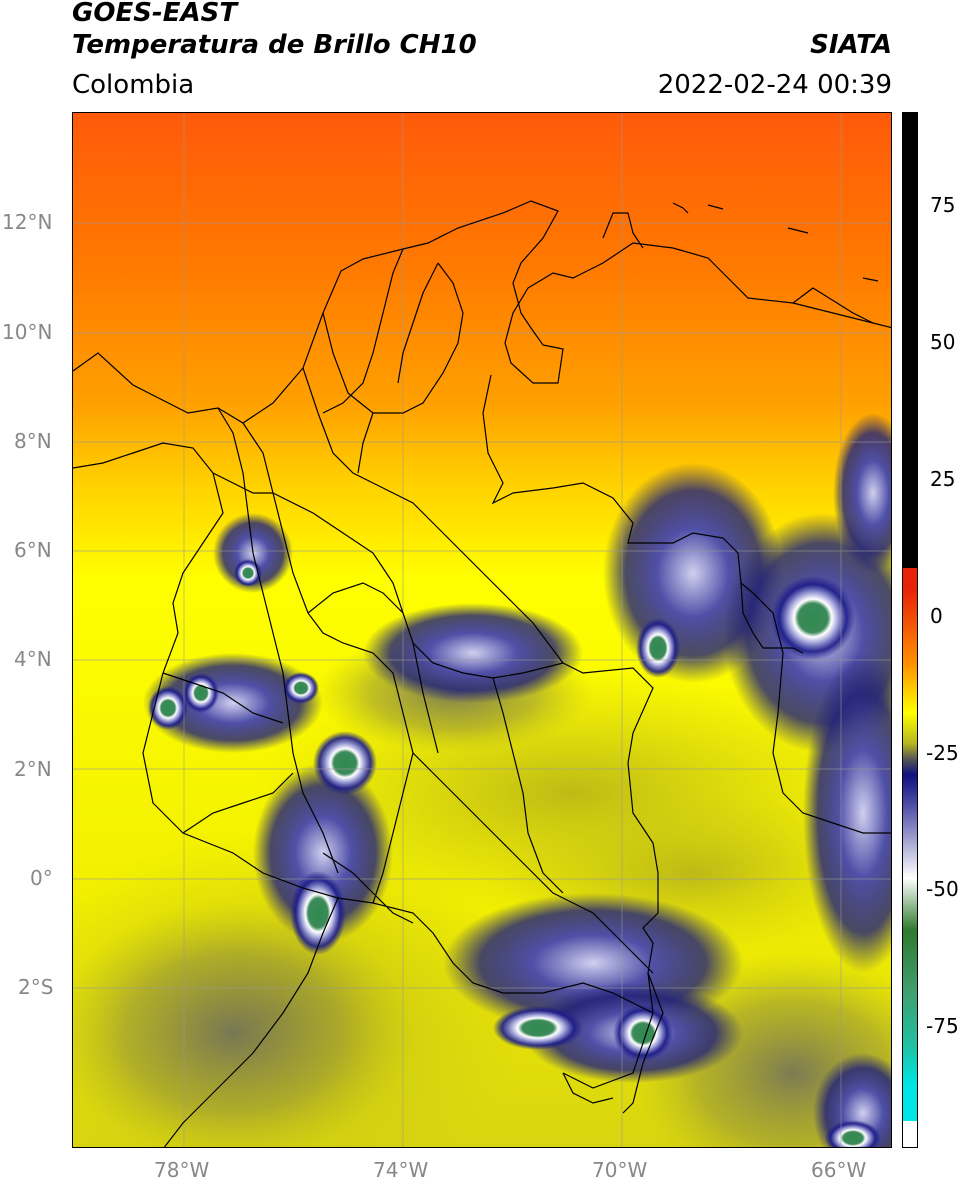 This screenshot has width=966, height=1190. What do you see at coordinates (133, 85) in the screenshot?
I see `region-label: Colombia` at bounding box center [133, 85].